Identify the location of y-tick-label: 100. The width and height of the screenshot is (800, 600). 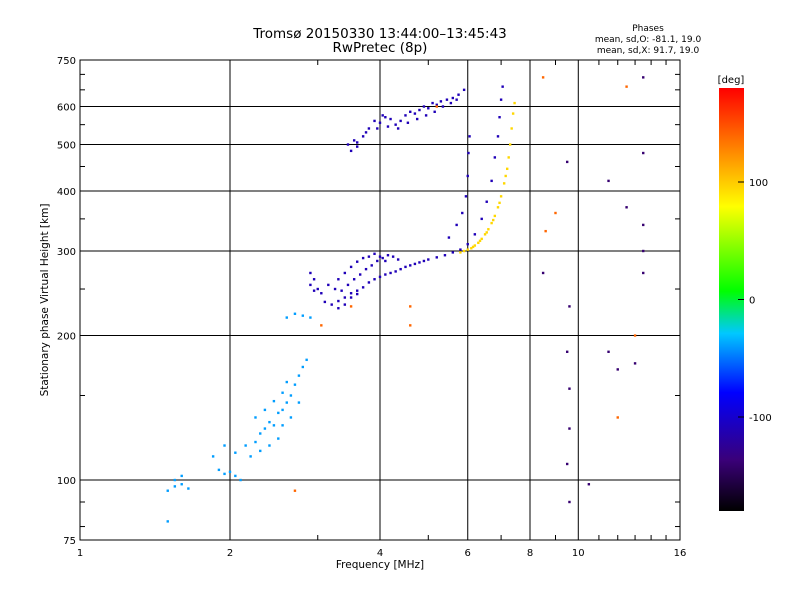
(66, 481).